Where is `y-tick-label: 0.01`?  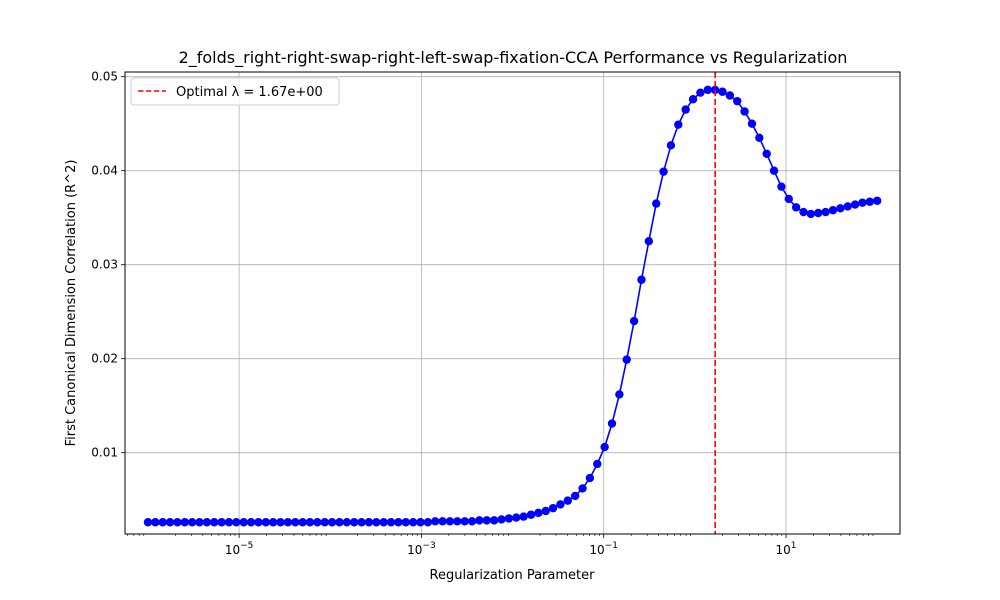 y-tick-label: 0.01 is located at coordinates (104, 453).